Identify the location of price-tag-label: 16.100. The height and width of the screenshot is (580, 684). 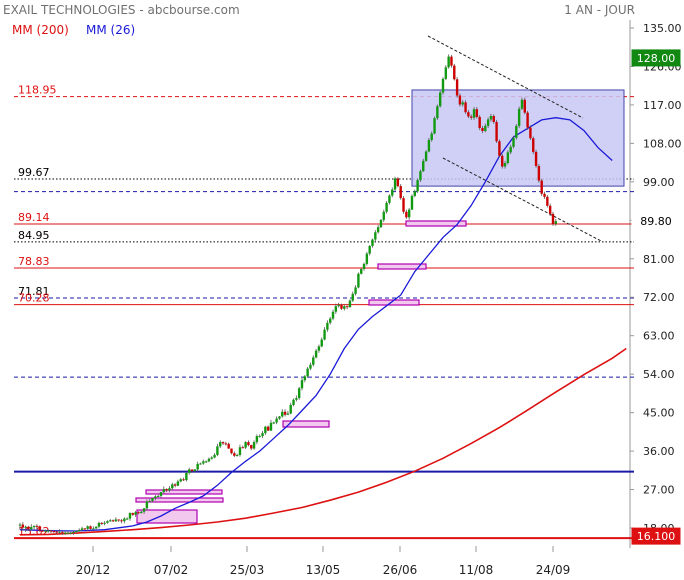
(656, 536).